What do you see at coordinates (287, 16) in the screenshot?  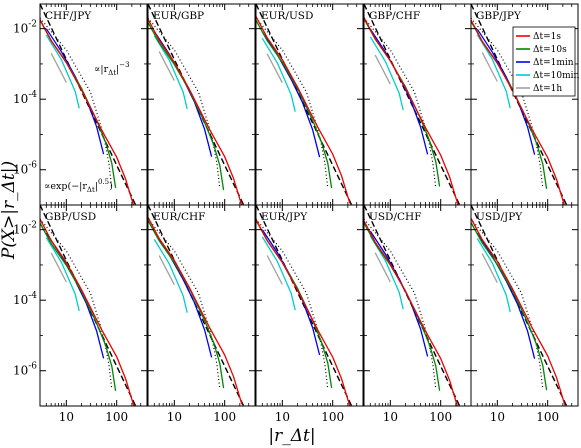 I see `panel-title: EUR/USD` at bounding box center [287, 16].